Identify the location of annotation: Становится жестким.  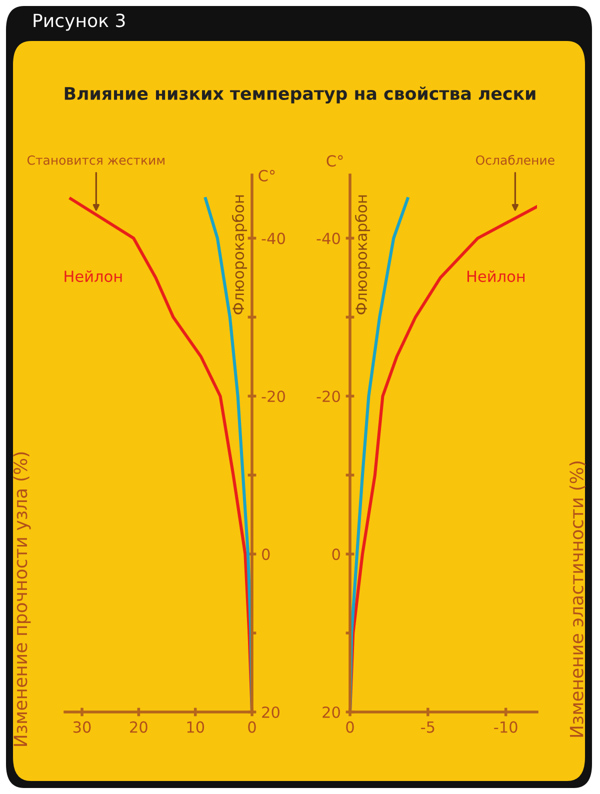
(95, 160).